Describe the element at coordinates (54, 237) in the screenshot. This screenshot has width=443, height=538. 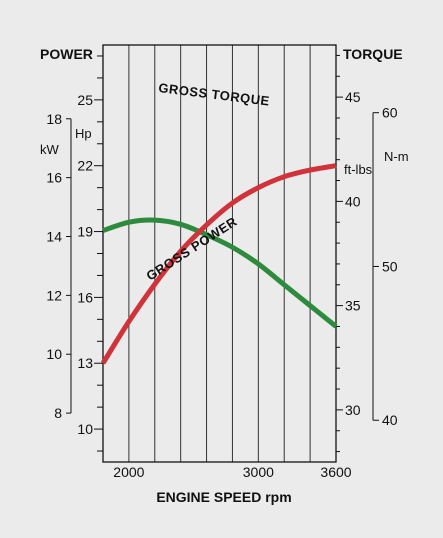
I see `kw-tick-label: 14` at that location.